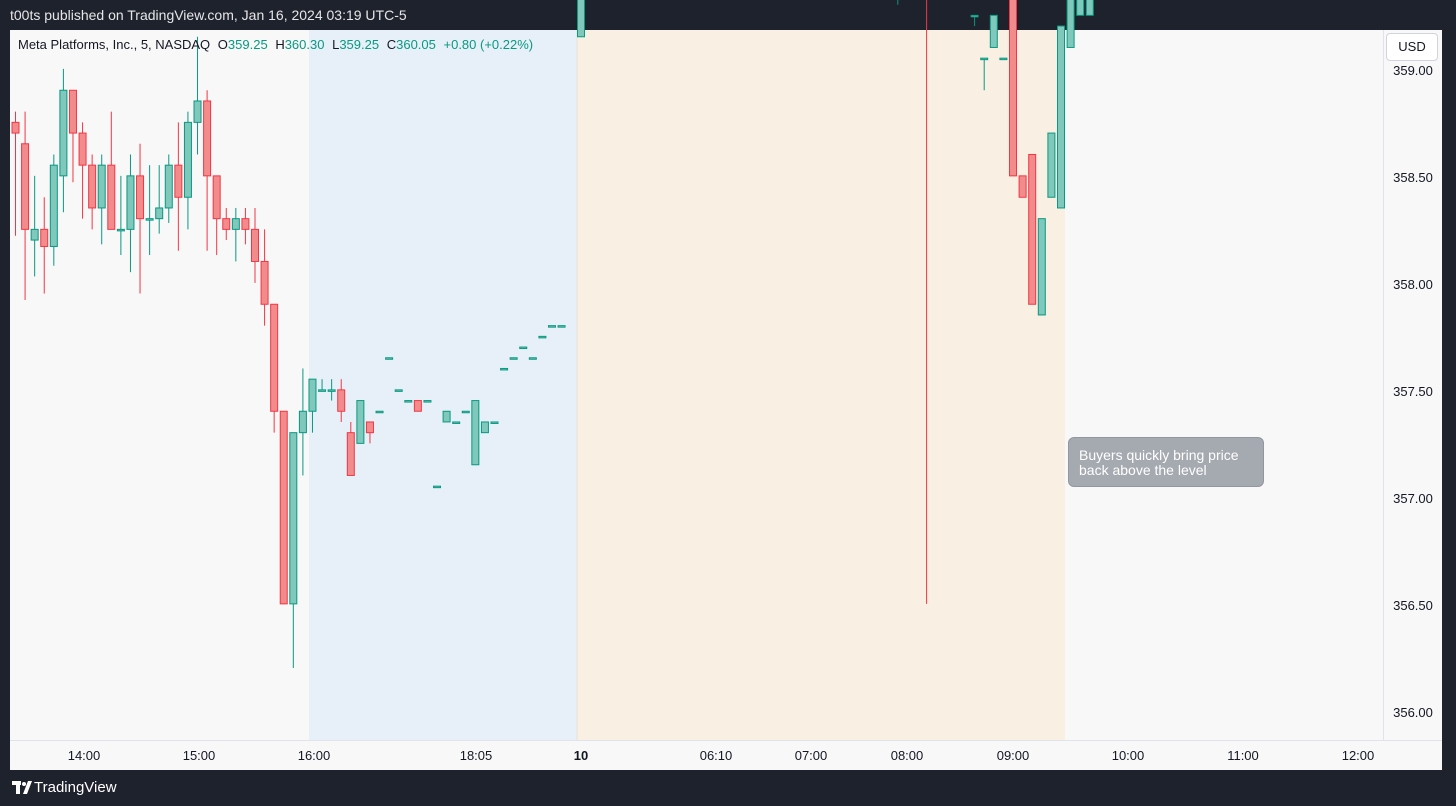 The width and height of the screenshot is (1456, 806). Describe the element at coordinates (1143, 470) in the screenshot. I see `annotation-line-2: back above the level` at that location.